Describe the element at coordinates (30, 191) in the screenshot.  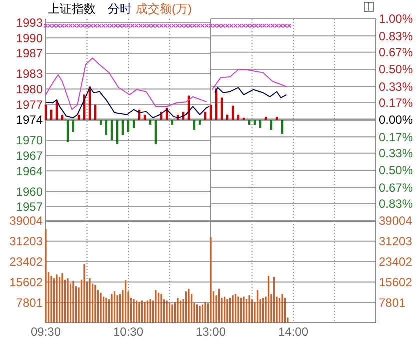
I see `y-tick-label: 1960` at that location.